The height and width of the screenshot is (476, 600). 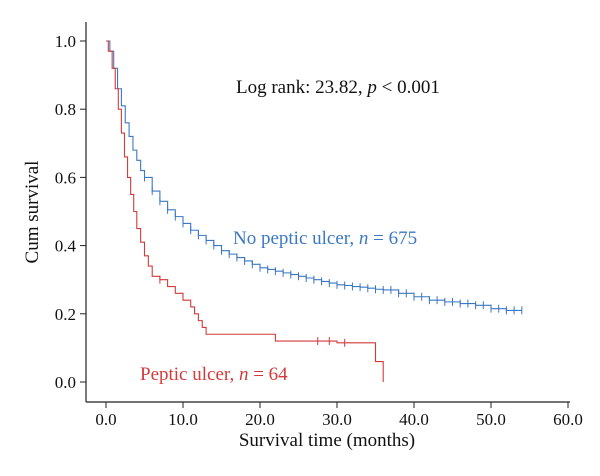 What do you see at coordinates (296, 238) in the screenshot?
I see `series-label-no-peptic-ulcer-prefix: No peptic ulcer,` at bounding box center [296, 238].